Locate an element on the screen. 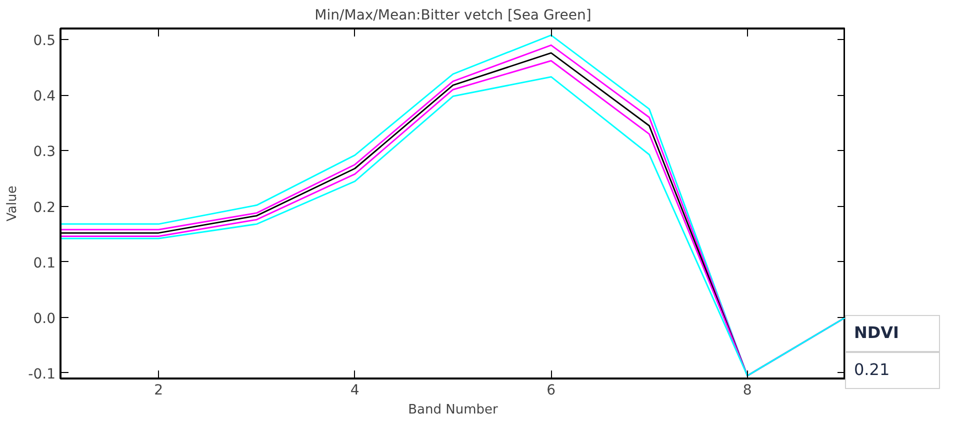  y-tick-label: -0.1 is located at coordinates (42, 374).